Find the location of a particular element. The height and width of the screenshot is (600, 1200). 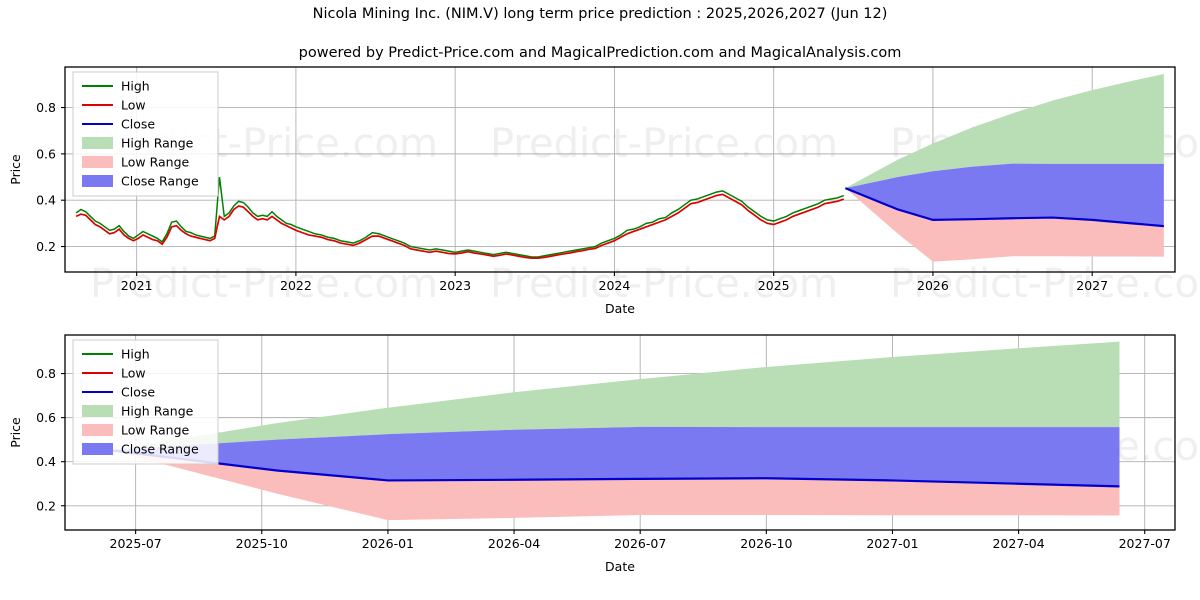

x-tick-label: 2023 is located at coordinates (455, 285).